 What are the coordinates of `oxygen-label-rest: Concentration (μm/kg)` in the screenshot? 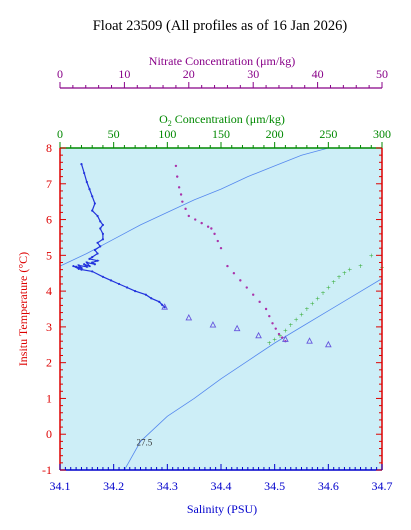 It's located at (228, 119).